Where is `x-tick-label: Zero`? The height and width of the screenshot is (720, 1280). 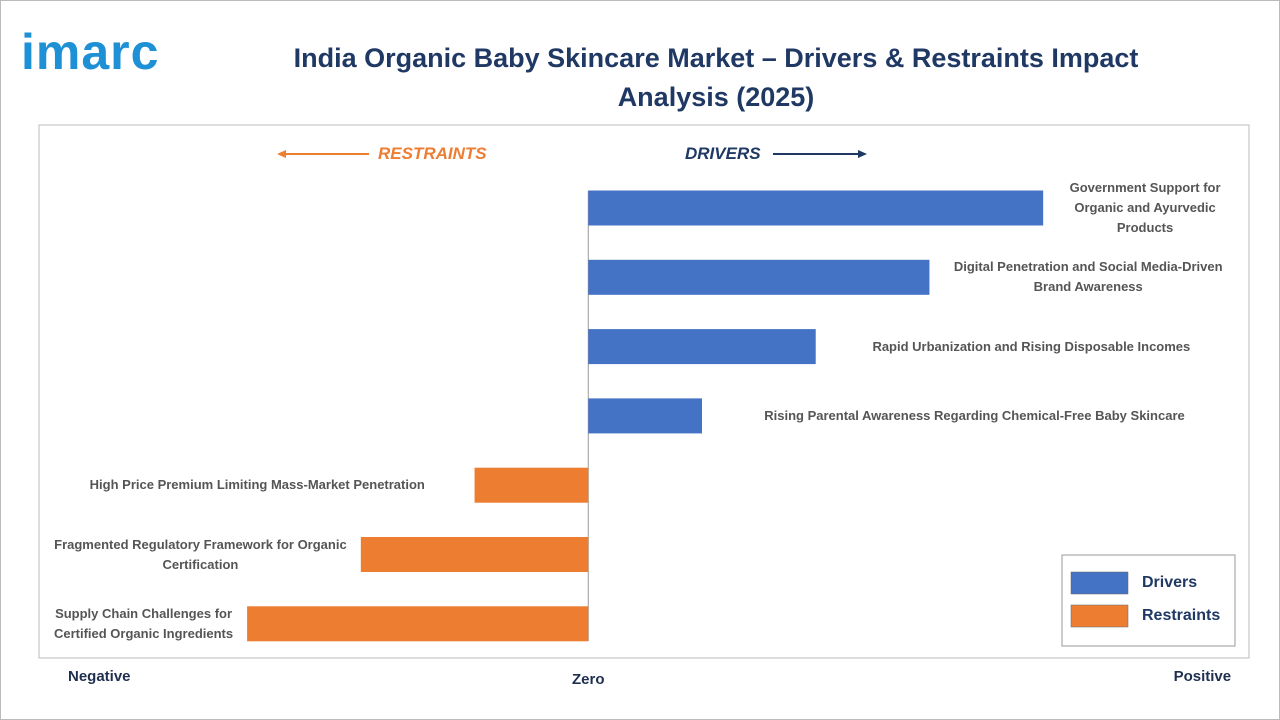 x-tick-label: Zero is located at coordinates (588, 679).